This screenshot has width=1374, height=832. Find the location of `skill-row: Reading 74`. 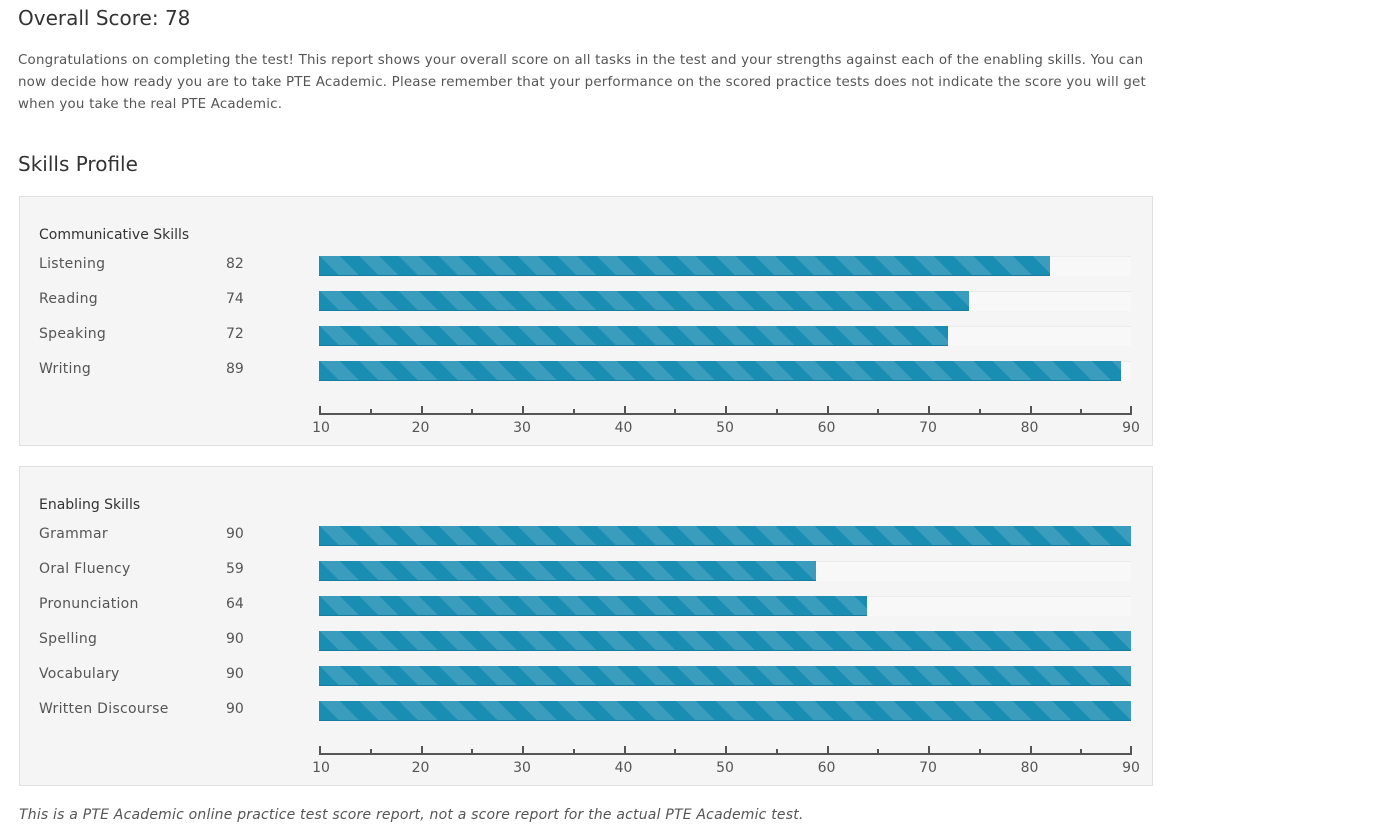

skill-row: Reading 74 is located at coordinates (586, 301).